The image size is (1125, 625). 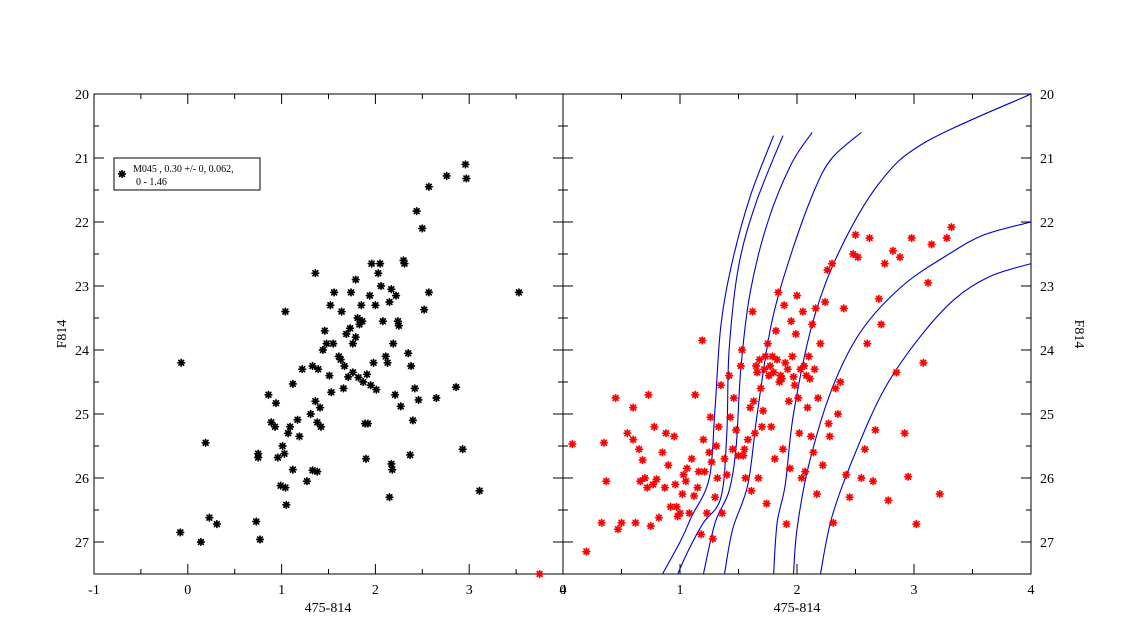 What do you see at coordinates (1047, 415) in the screenshot?
I see `y-tick-label: 25` at bounding box center [1047, 415].